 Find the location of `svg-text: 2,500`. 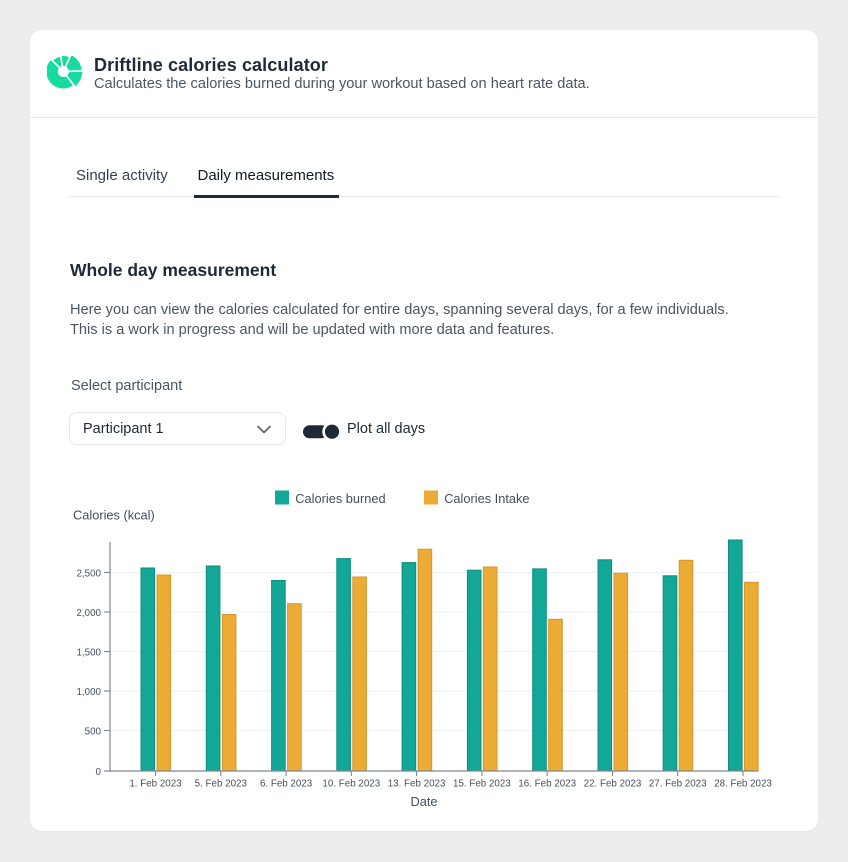

svg-text: 2,500 is located at coordinates (88, 573).